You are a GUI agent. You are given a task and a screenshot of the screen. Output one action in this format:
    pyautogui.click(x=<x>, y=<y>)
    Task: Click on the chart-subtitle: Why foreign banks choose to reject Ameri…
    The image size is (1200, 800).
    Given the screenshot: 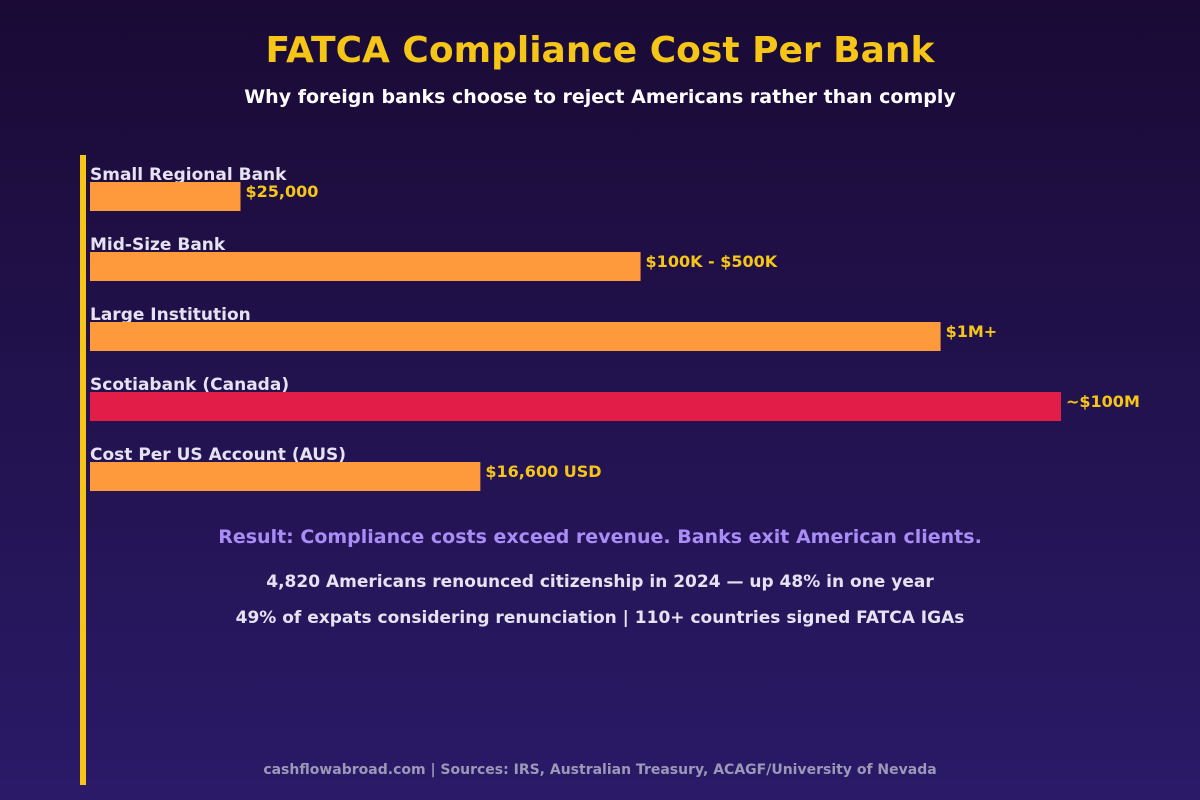 What is the action you would take?
    pyautogui.click(x=600, y=97)
    